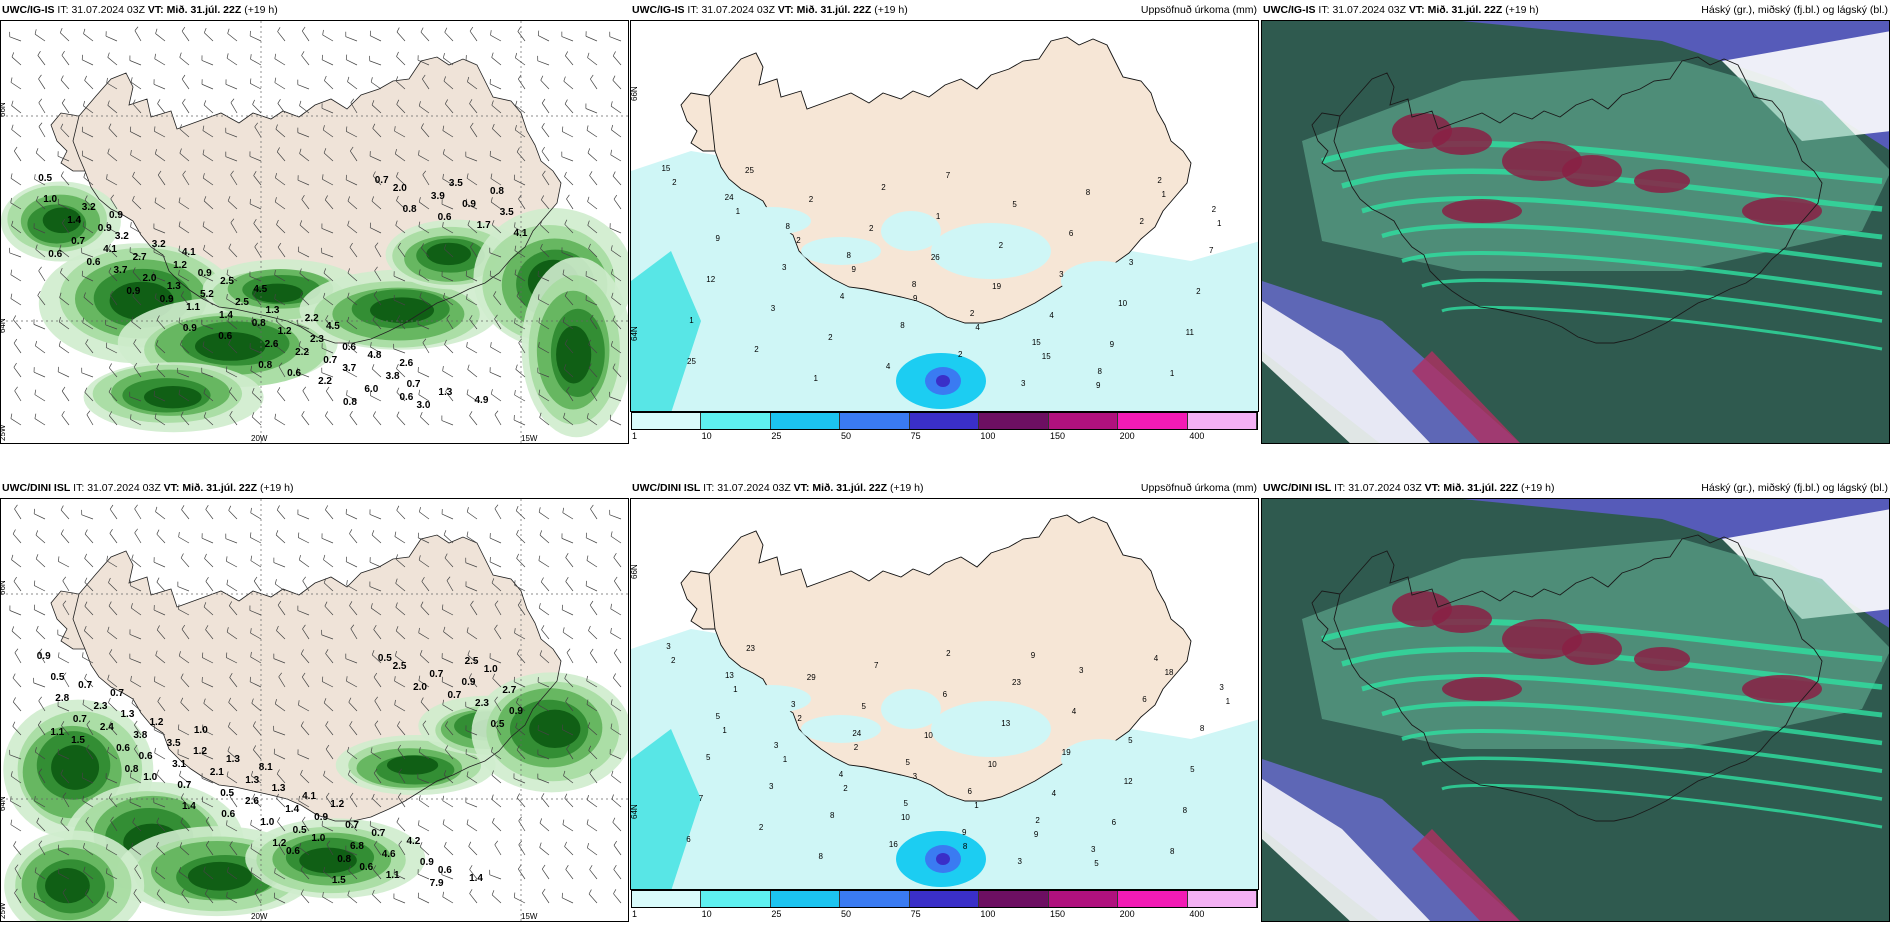 The image size is (1900, 950). I want to click on lon-20-label: 20W, so click(259, 916).